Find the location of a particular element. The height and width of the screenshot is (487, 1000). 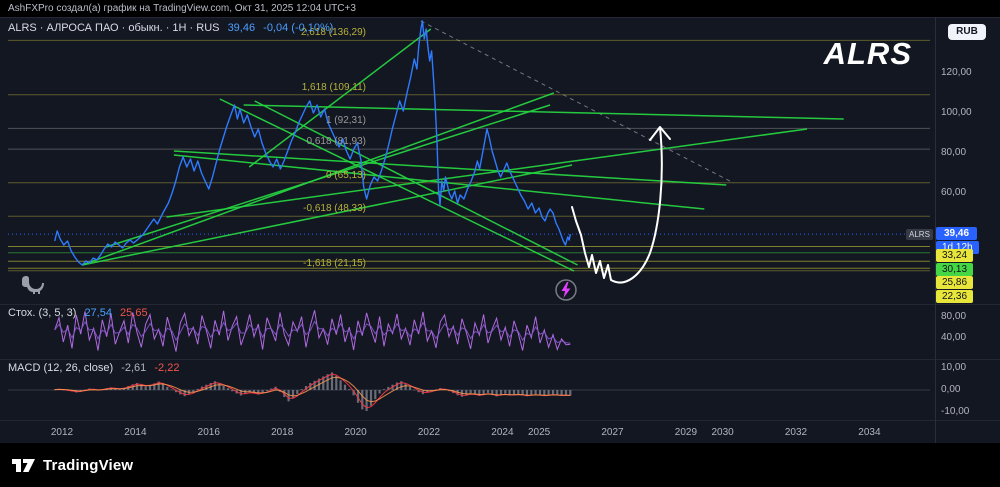

time-axis-label: 2030 is located at coordinates (722, 432).